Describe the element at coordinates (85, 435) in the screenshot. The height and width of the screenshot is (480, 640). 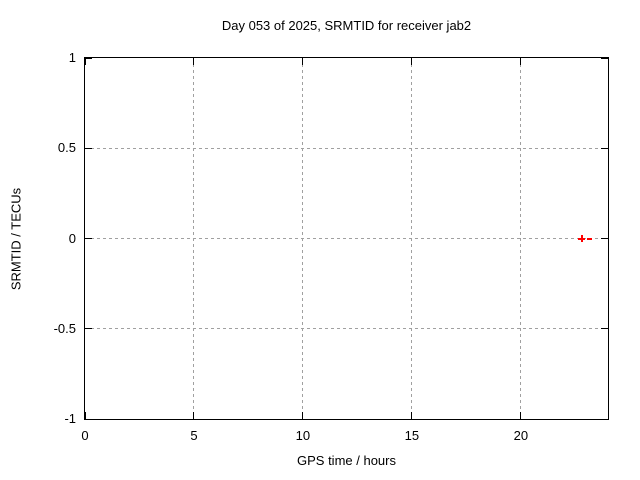
I see `x-tick-label: 0` at that location.